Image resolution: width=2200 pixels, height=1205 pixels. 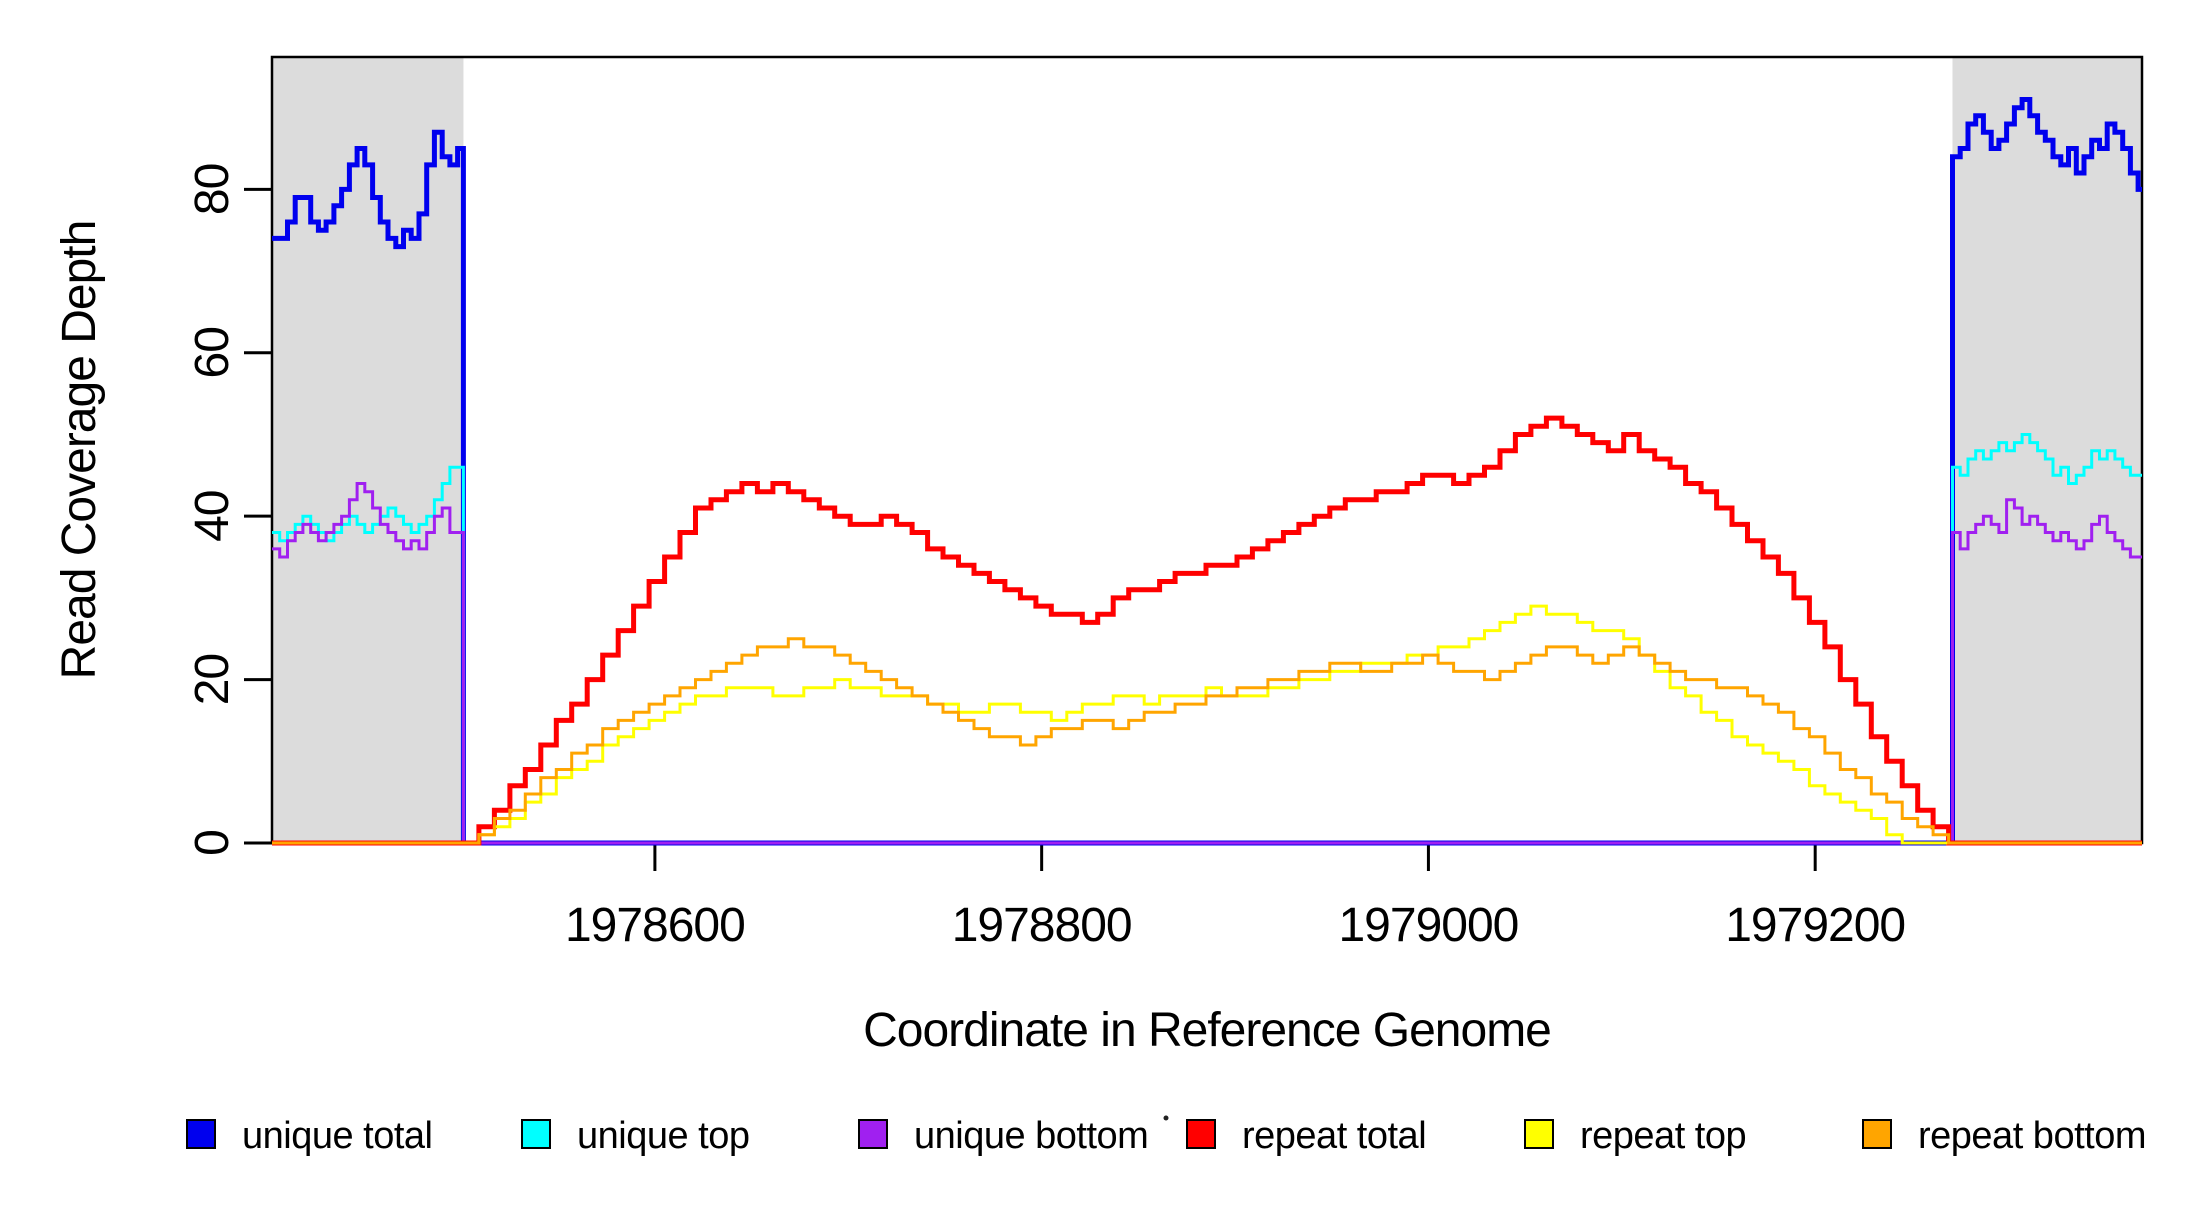 What do you see at coordinates (1207, 1030) in the screenshot?
I see `x-axis-title: Coordinate in Reference Genome` at bounding box center [1207, 1030].